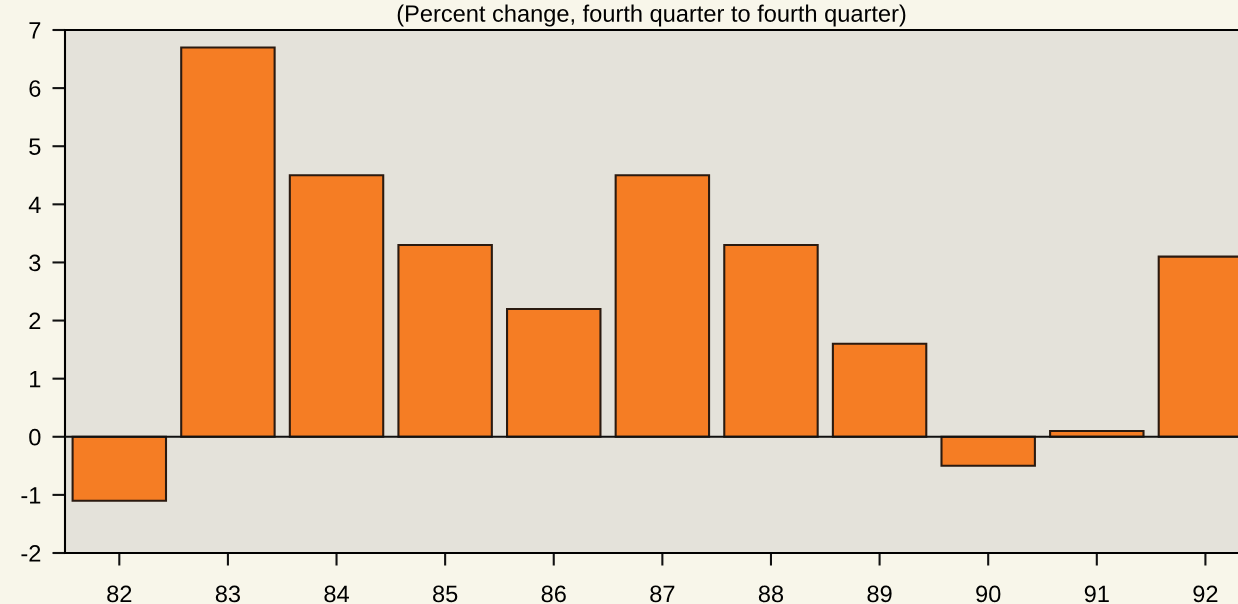  Describe the element at coordinates (35, 321) in the screenshot. I see `y-tick-label: 2` at that location.